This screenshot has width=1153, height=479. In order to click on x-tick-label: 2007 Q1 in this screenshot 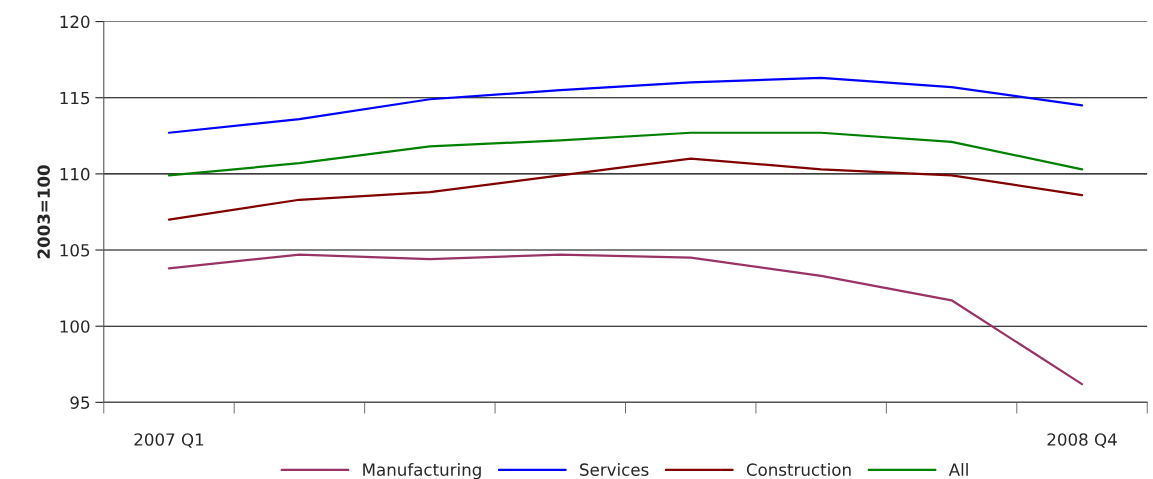, I will do `click(169, 440)`.